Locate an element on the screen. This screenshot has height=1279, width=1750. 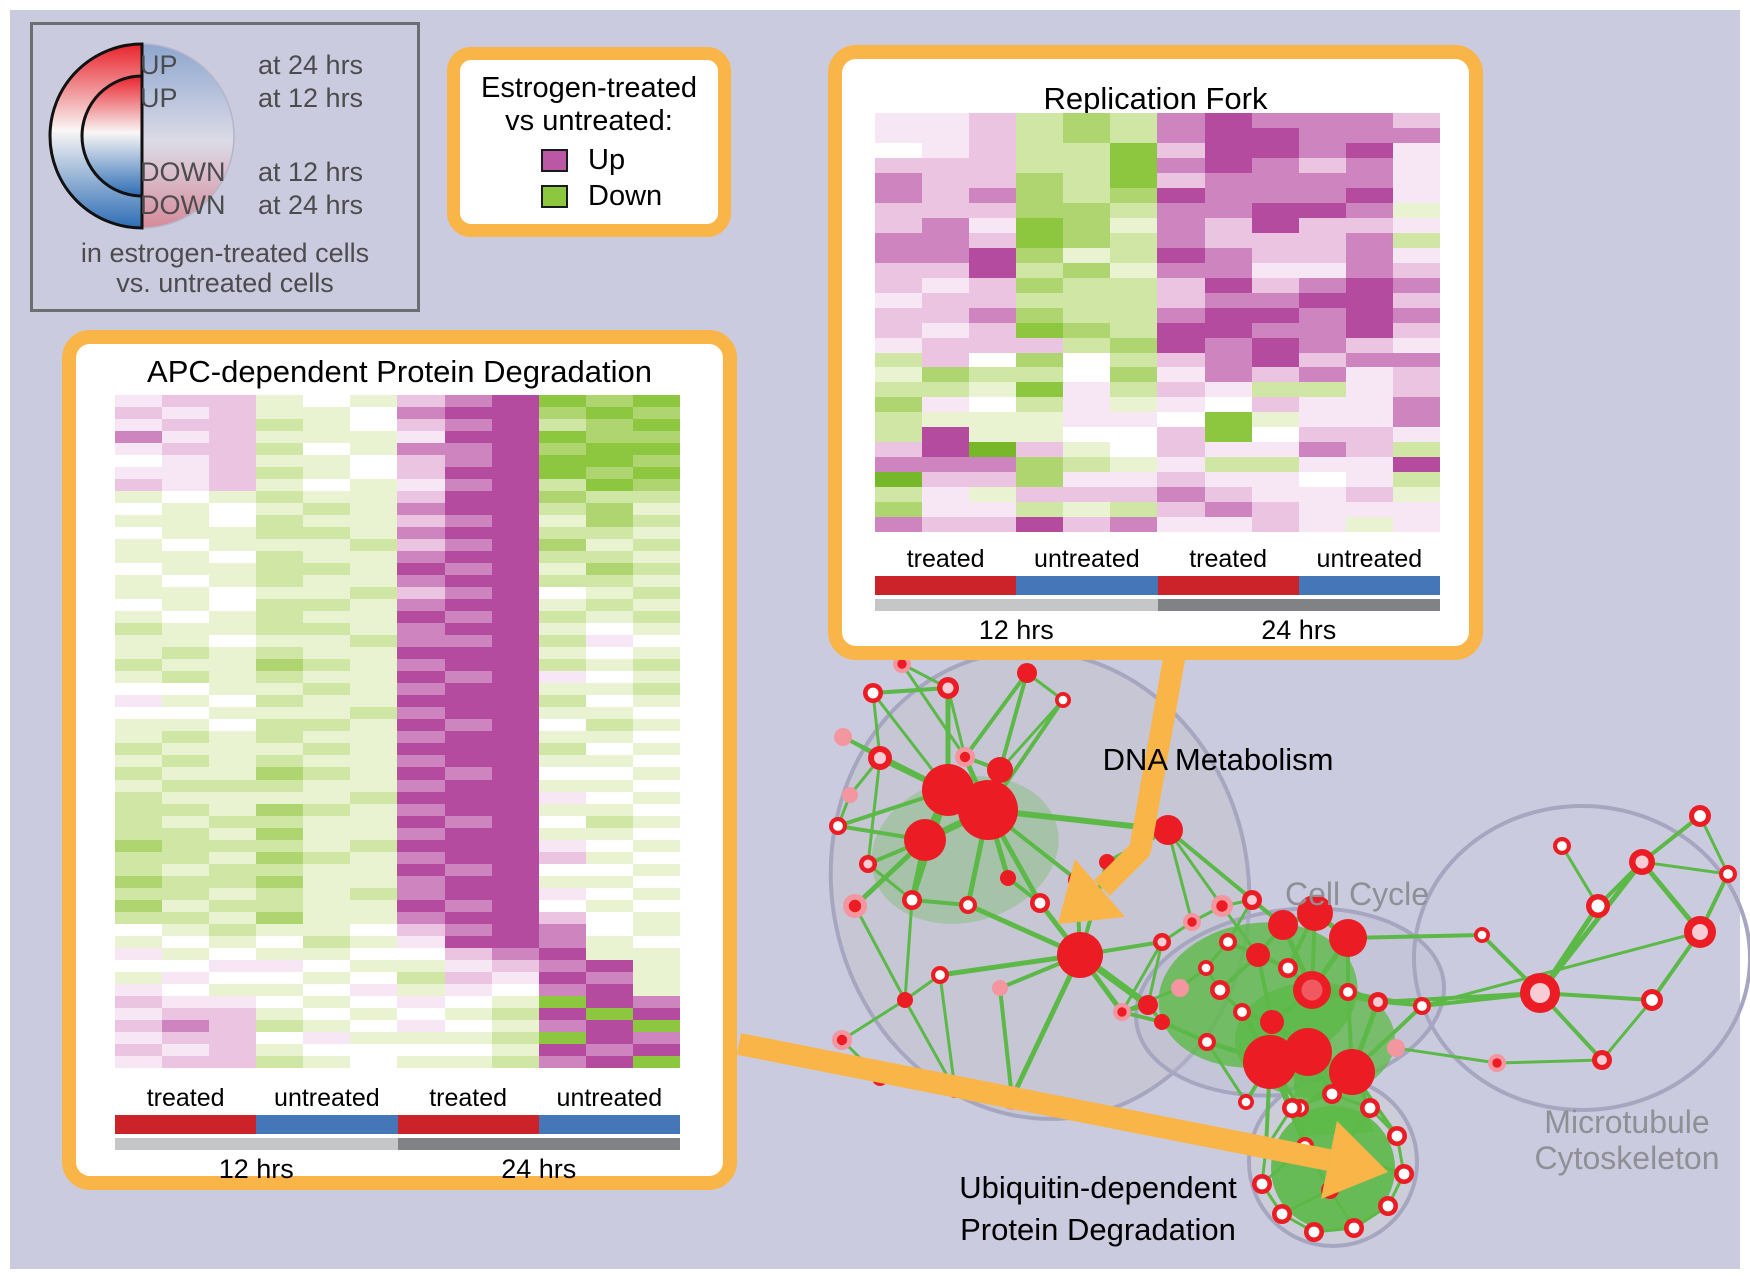
replication-fork-condition-bar is located at coordinates (1157, 585).